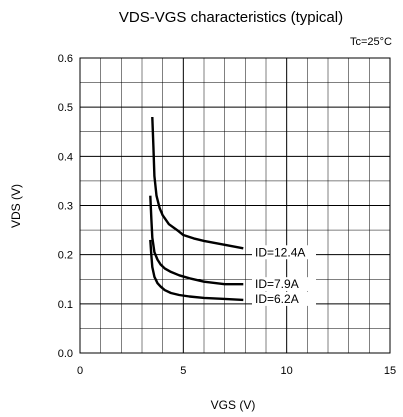  I want to click on series-lines, so click(196, 209).